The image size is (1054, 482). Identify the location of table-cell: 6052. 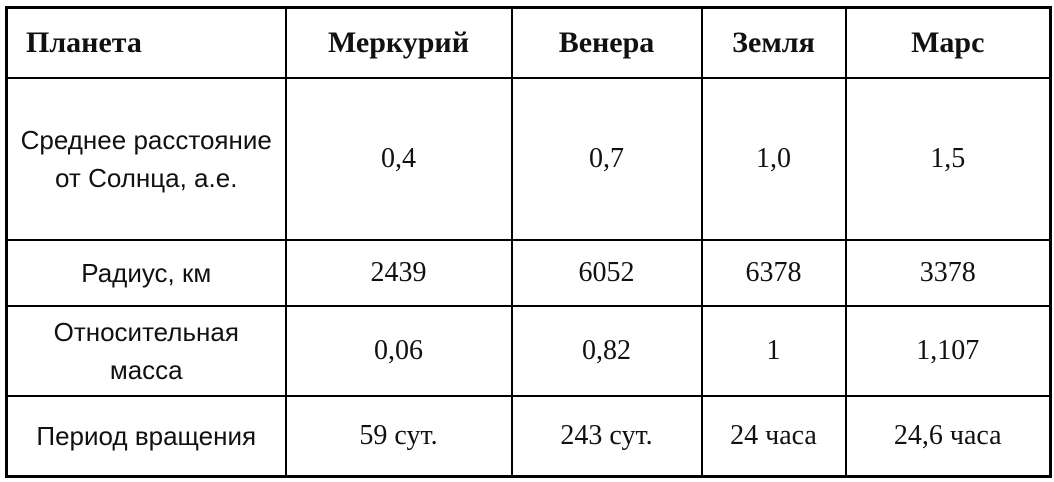
(606, 273).